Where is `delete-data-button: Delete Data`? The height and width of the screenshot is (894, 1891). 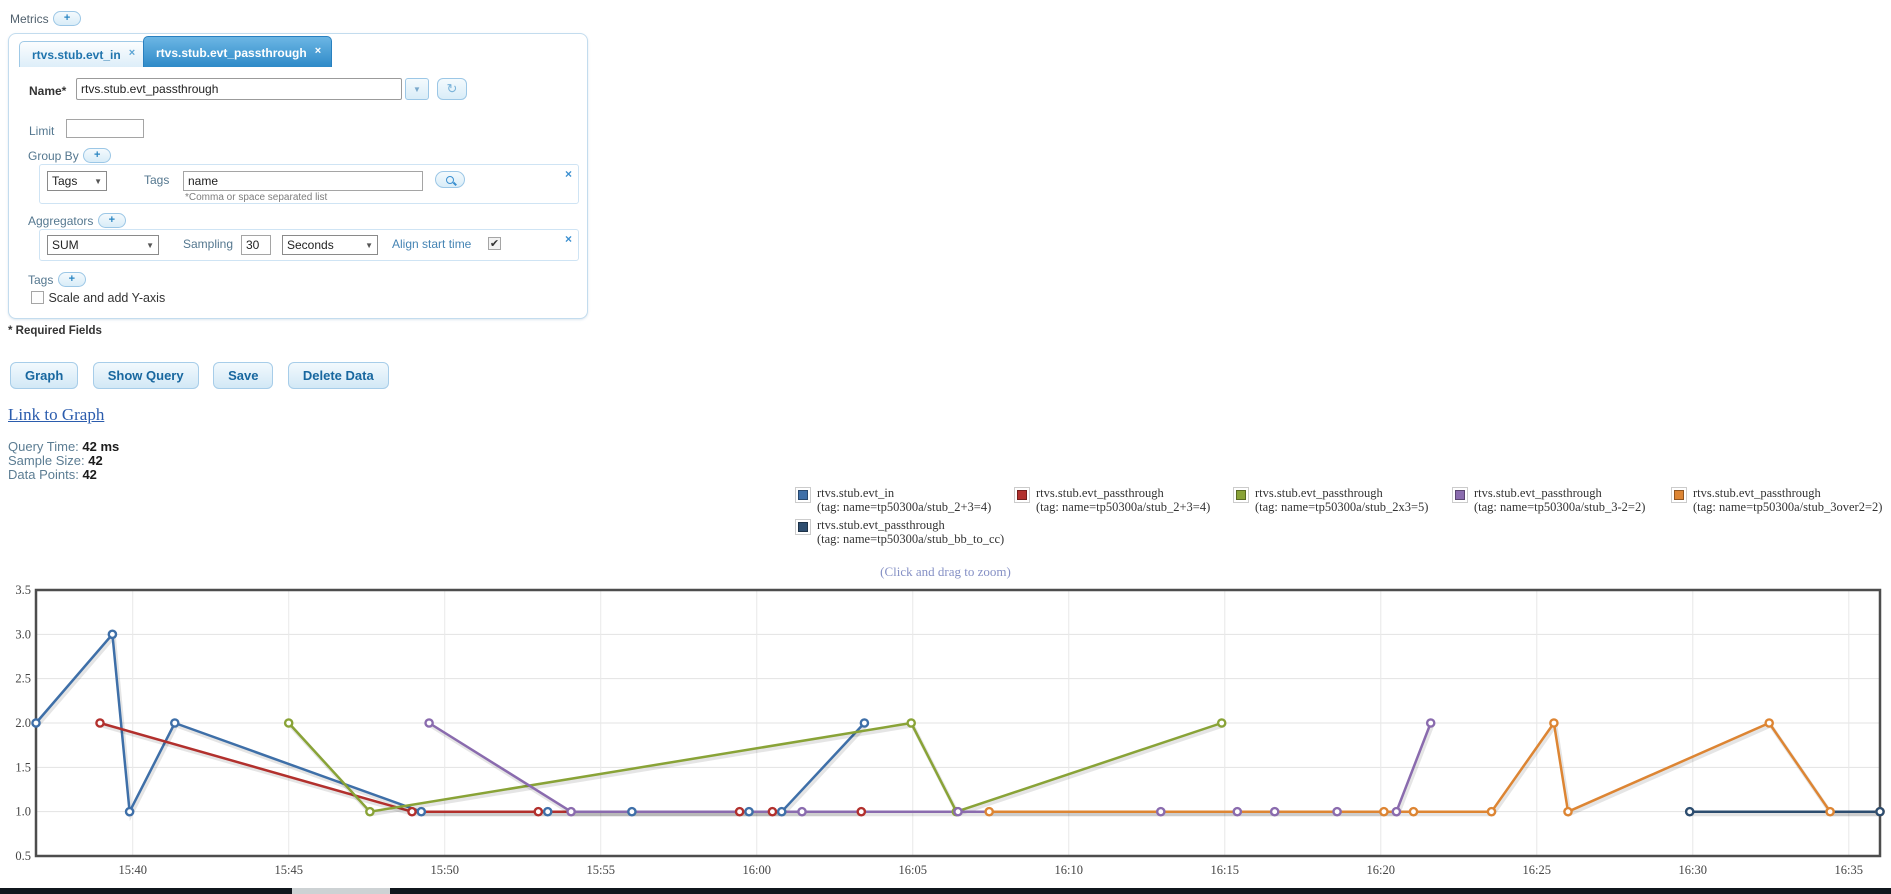 delete-data-button: Delete Data is located at coordinates (338, 375).